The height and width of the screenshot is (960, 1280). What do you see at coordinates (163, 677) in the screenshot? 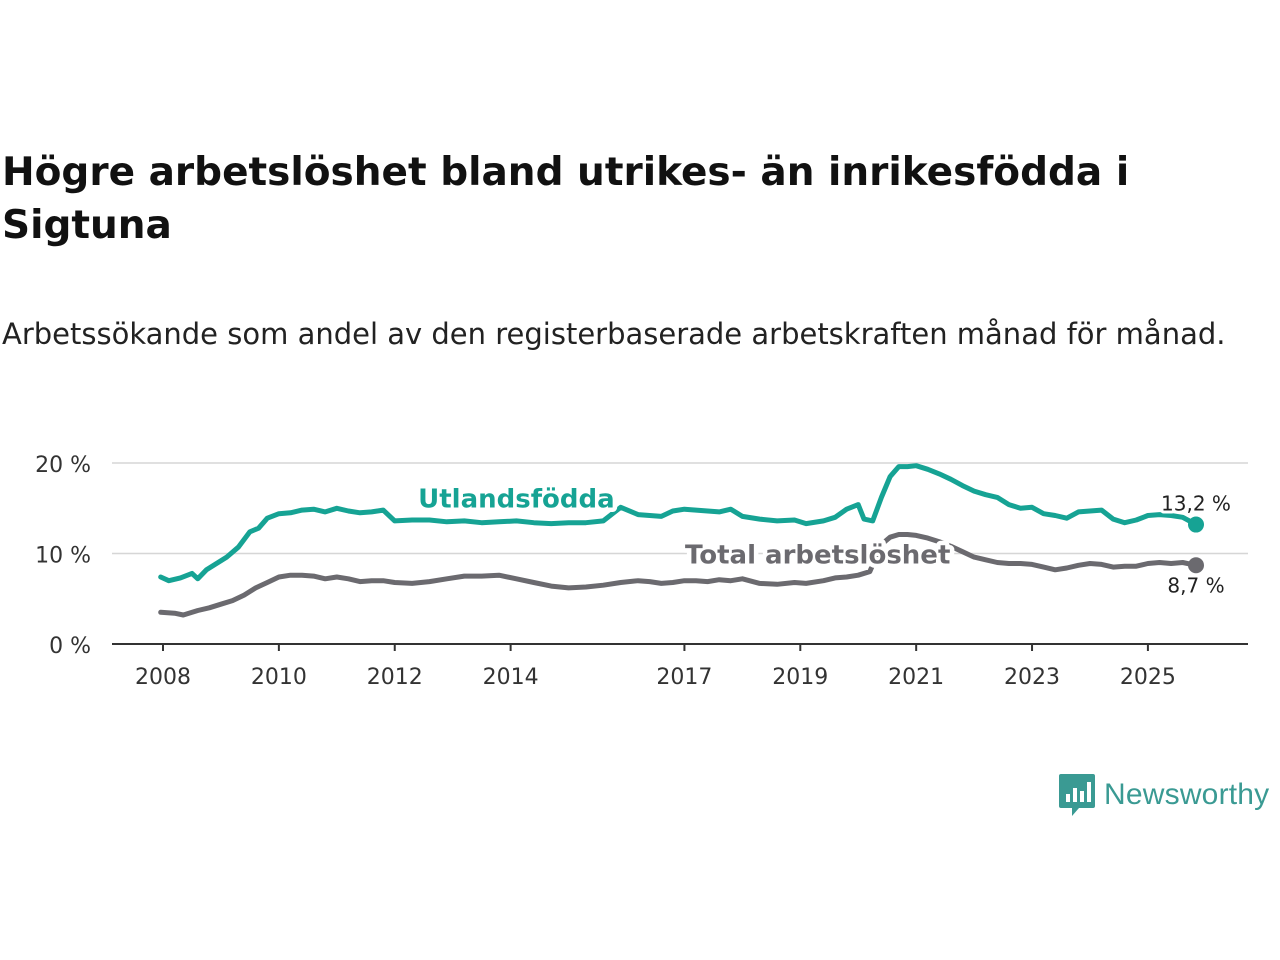
I see `x-tick-label: 2008` at bounding box center [163, 677].